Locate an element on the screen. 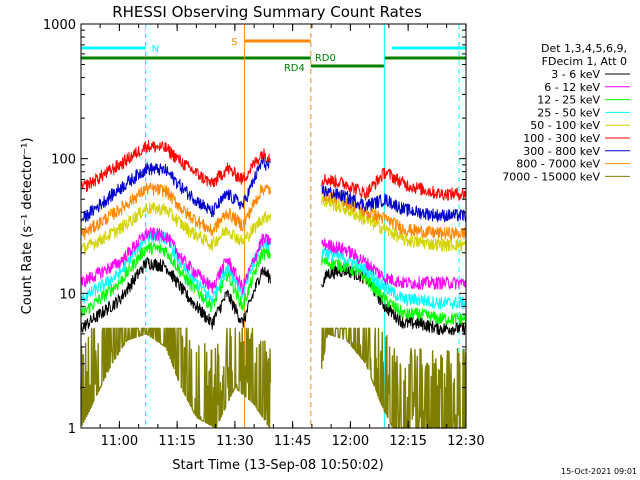  x-tick-label: 12:30 is located at coordinates (465, 441).